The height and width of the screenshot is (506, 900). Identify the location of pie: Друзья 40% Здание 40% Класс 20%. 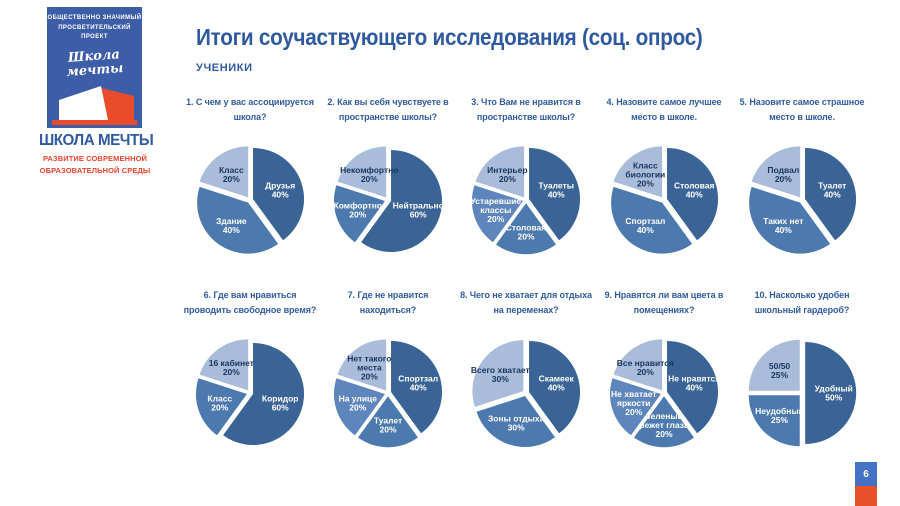
(251, 200).